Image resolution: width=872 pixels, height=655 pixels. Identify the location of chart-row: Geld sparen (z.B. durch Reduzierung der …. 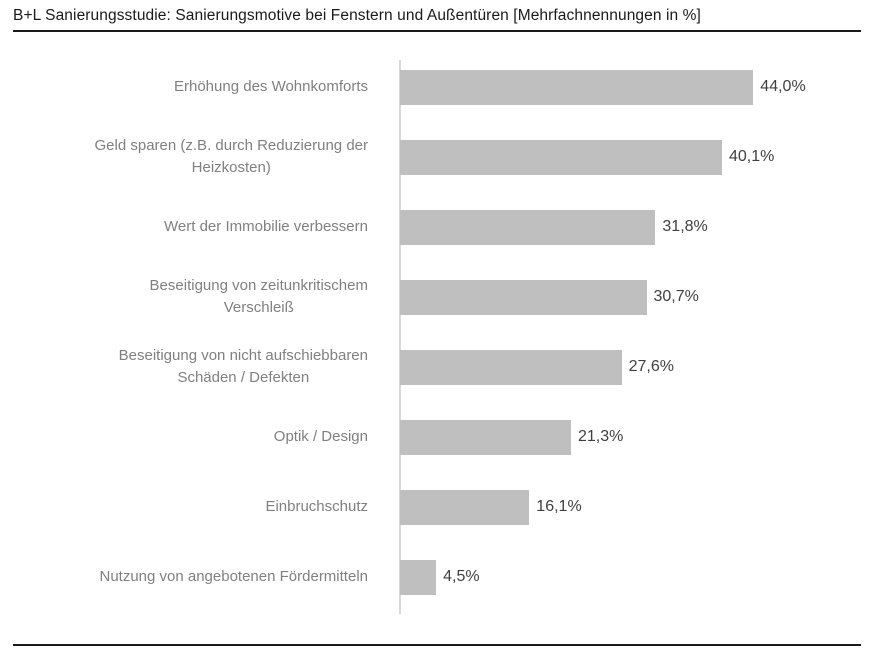
(436, 157).